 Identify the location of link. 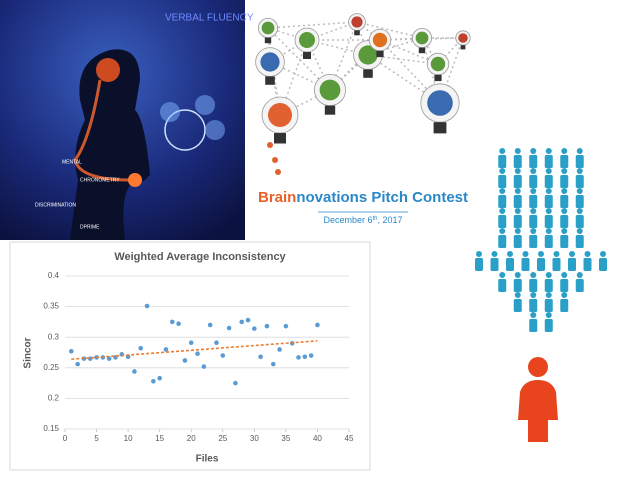
(312, 25).